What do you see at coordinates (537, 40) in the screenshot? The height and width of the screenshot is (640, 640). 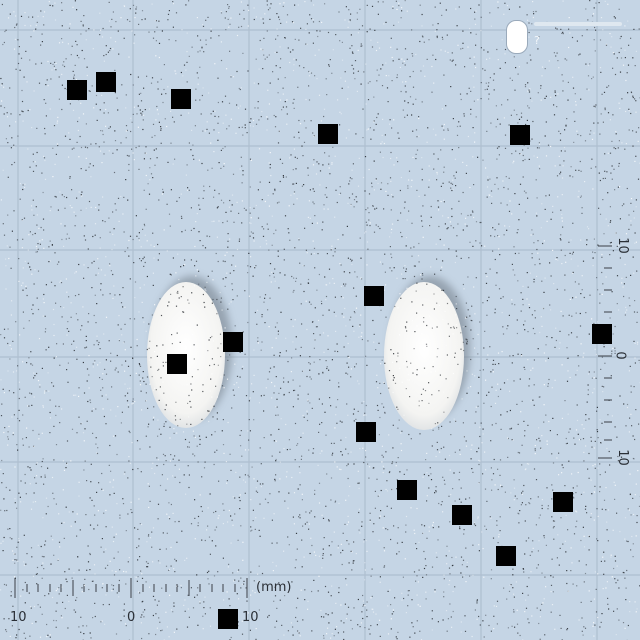 I see `logo-text: ?` at bounding box center [537, 40].